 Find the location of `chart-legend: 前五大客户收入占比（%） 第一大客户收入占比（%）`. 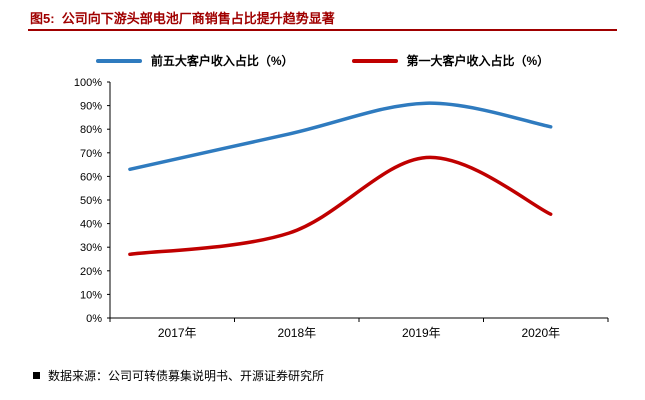

chart-legend: 前五大客户收入占比（%） 第一大客户收入占比（%） is located at coordinates (322, 60).